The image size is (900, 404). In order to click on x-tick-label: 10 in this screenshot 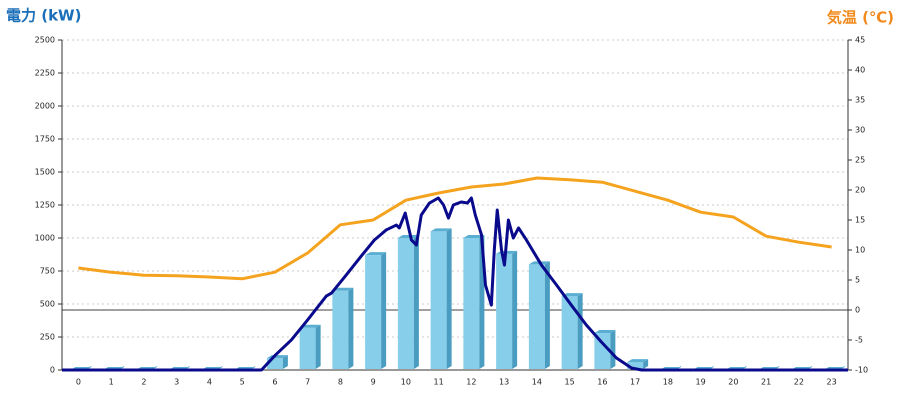, I will do `click(406, 382)`.